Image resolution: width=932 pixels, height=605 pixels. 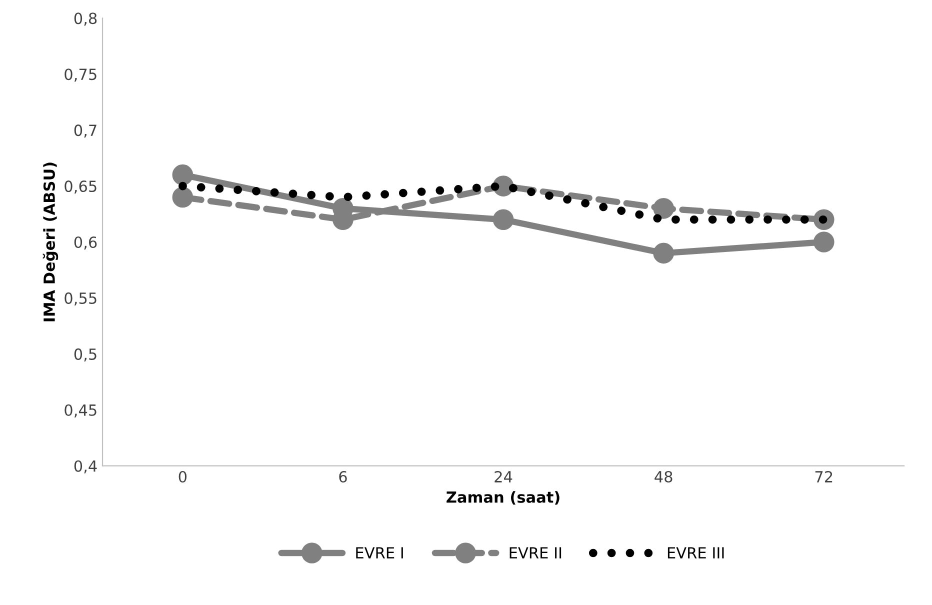 What do you see at coordinates (503, 476) in the screenshot?
I see `x-tick-label: 24` at bounding box center [503, 476].